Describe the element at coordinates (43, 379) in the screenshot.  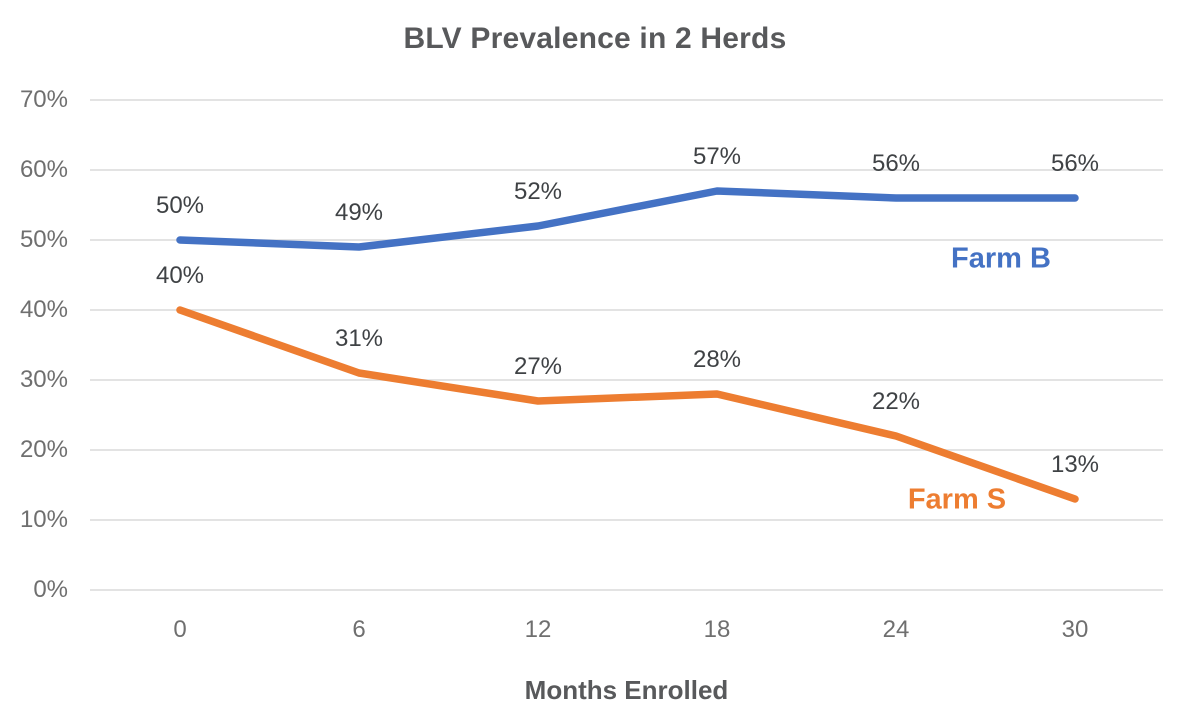
I see `y-axis-tick-label: 30%` at that location.